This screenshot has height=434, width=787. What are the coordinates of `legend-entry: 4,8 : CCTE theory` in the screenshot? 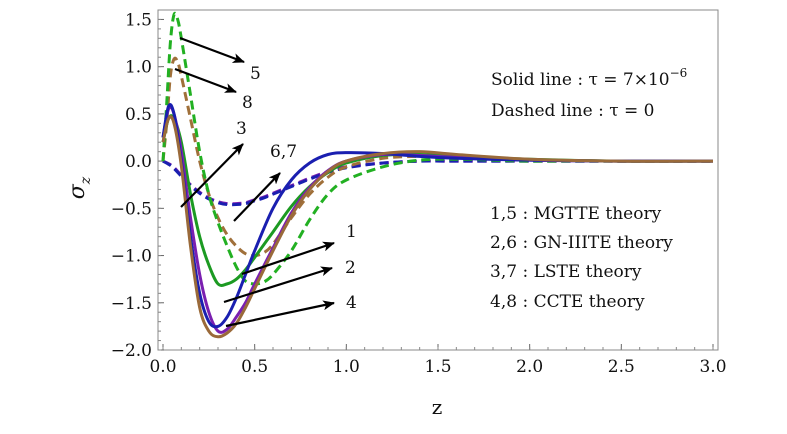 It's located at (567, 302).